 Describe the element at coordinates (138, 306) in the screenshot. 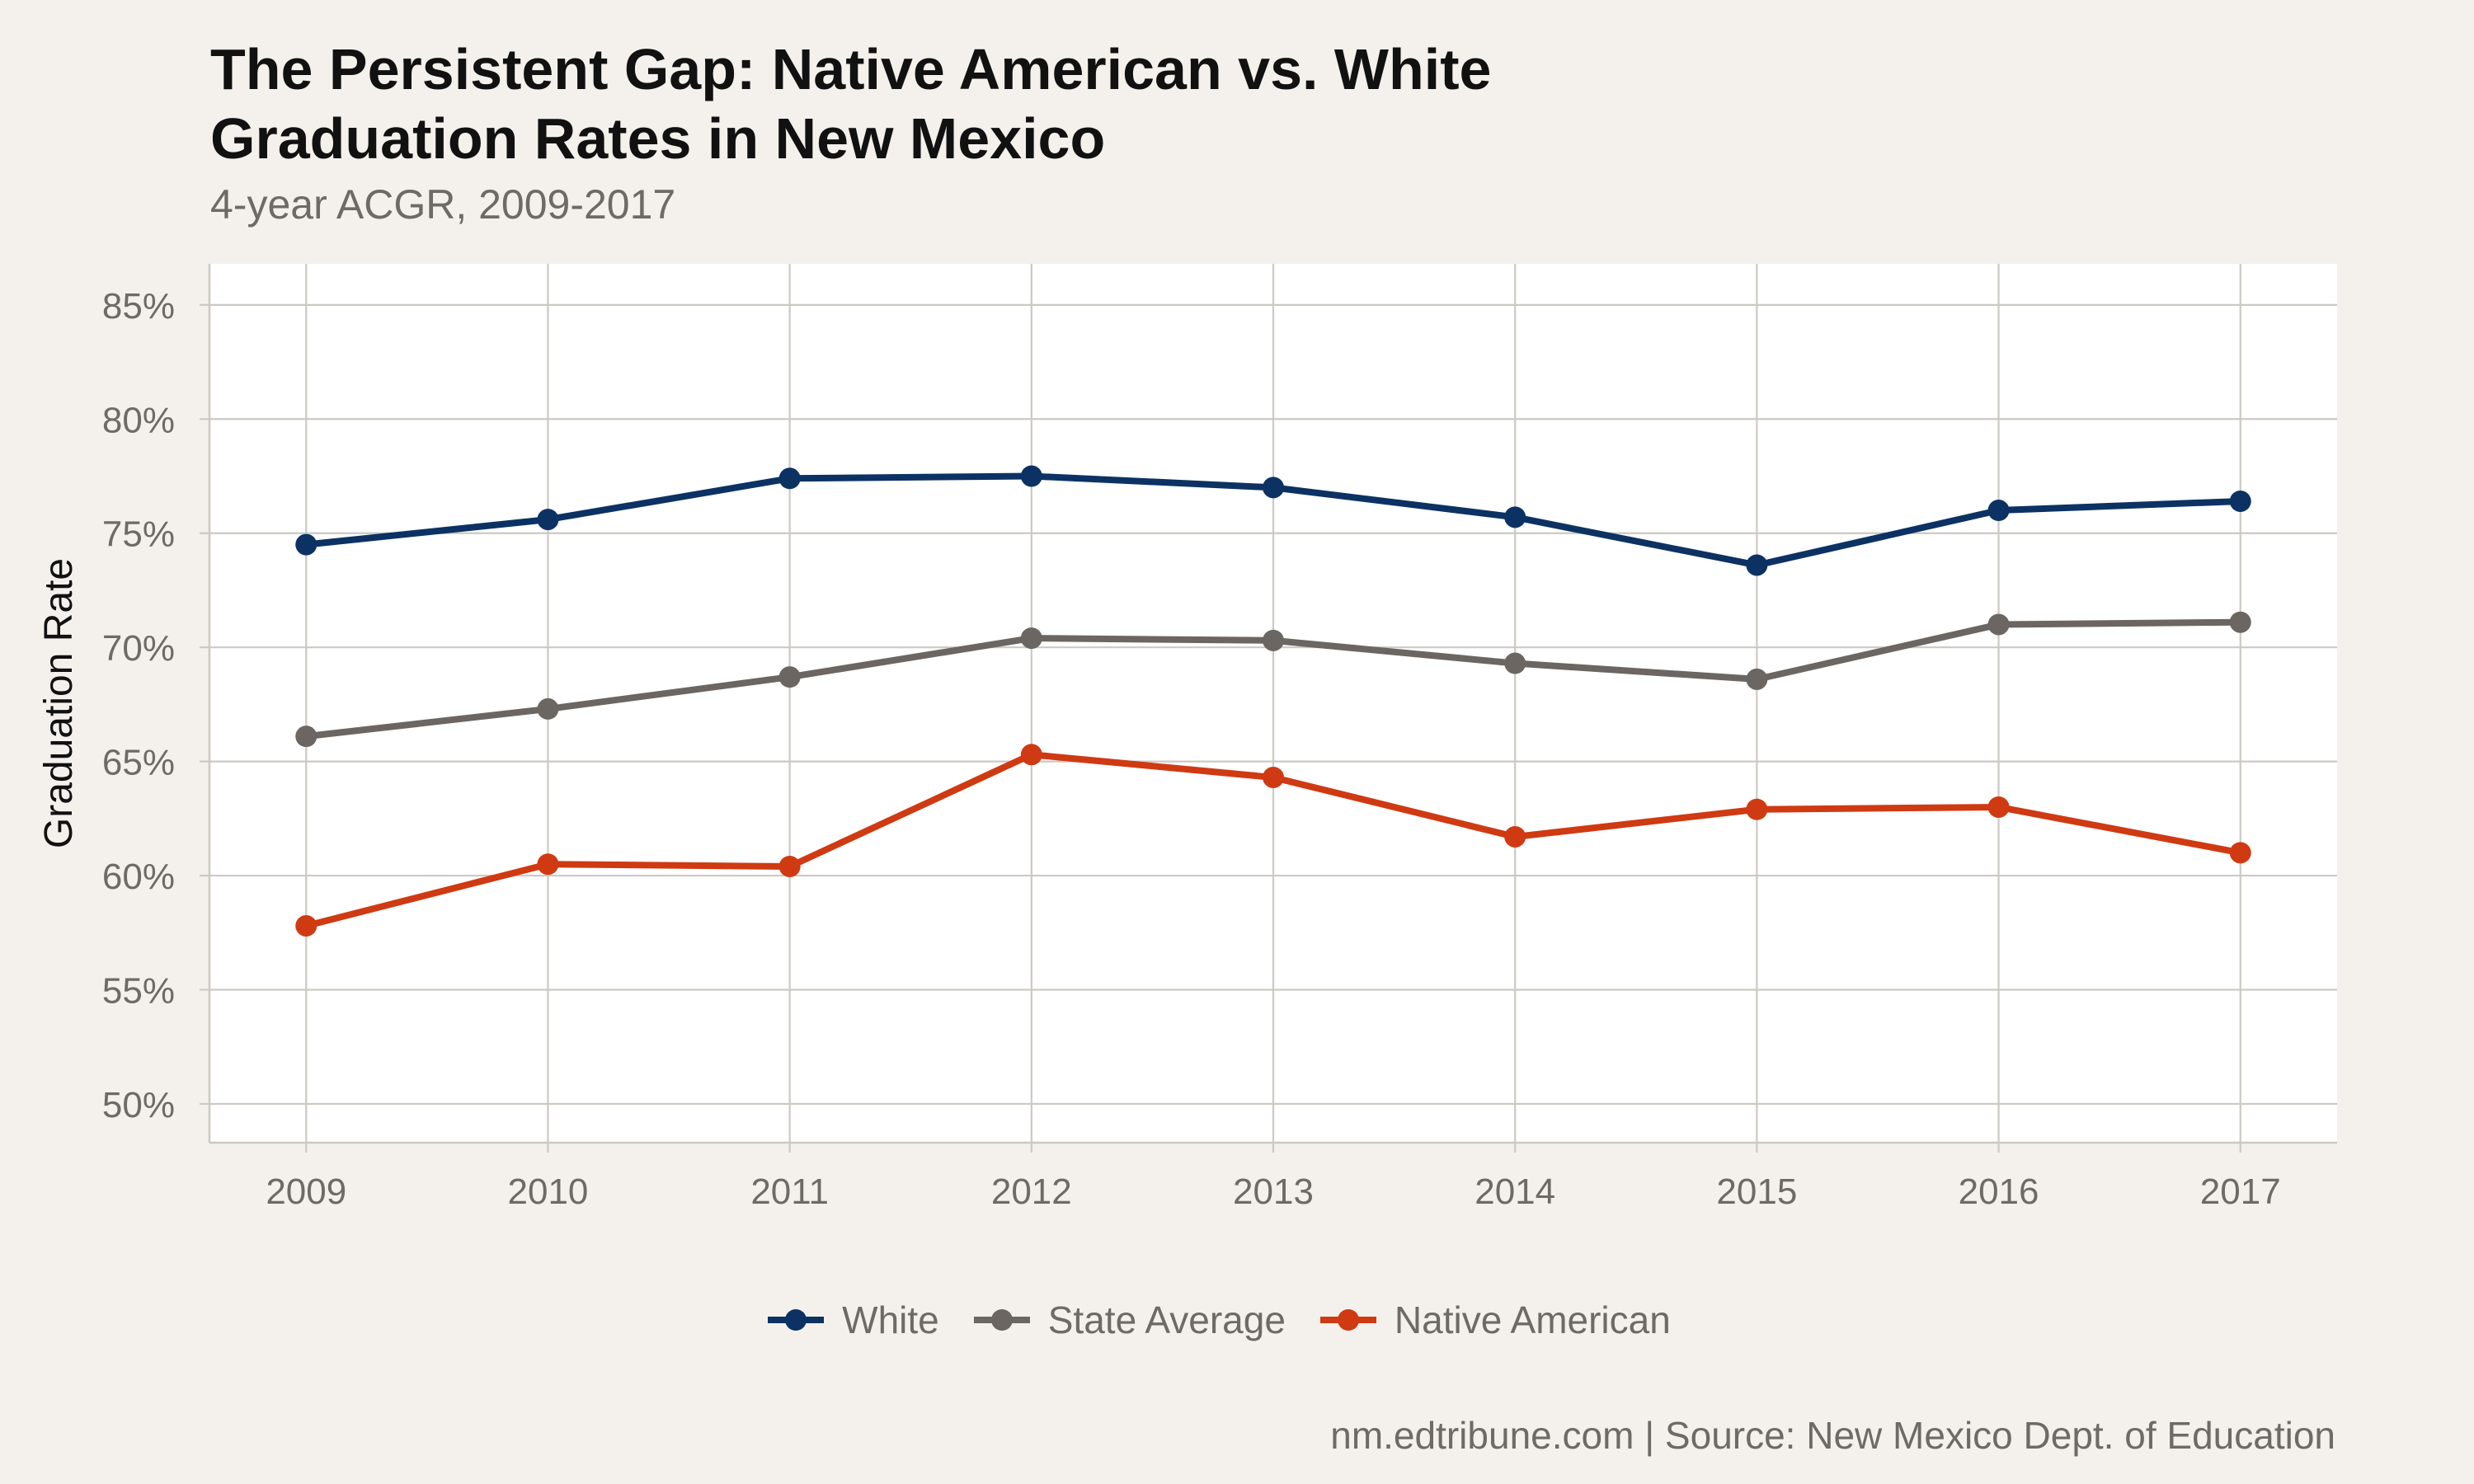

I see `y-tick-label: 85%` at that location.